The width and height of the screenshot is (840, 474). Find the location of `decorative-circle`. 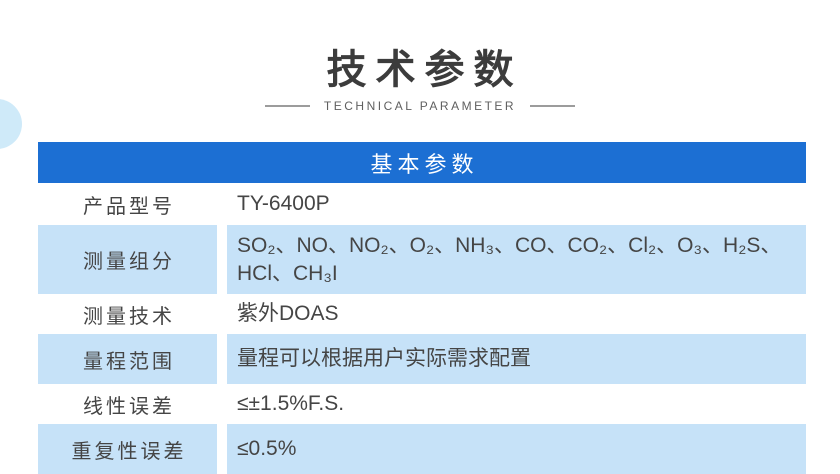

decorative-circle is located at coordinates (11, 124).